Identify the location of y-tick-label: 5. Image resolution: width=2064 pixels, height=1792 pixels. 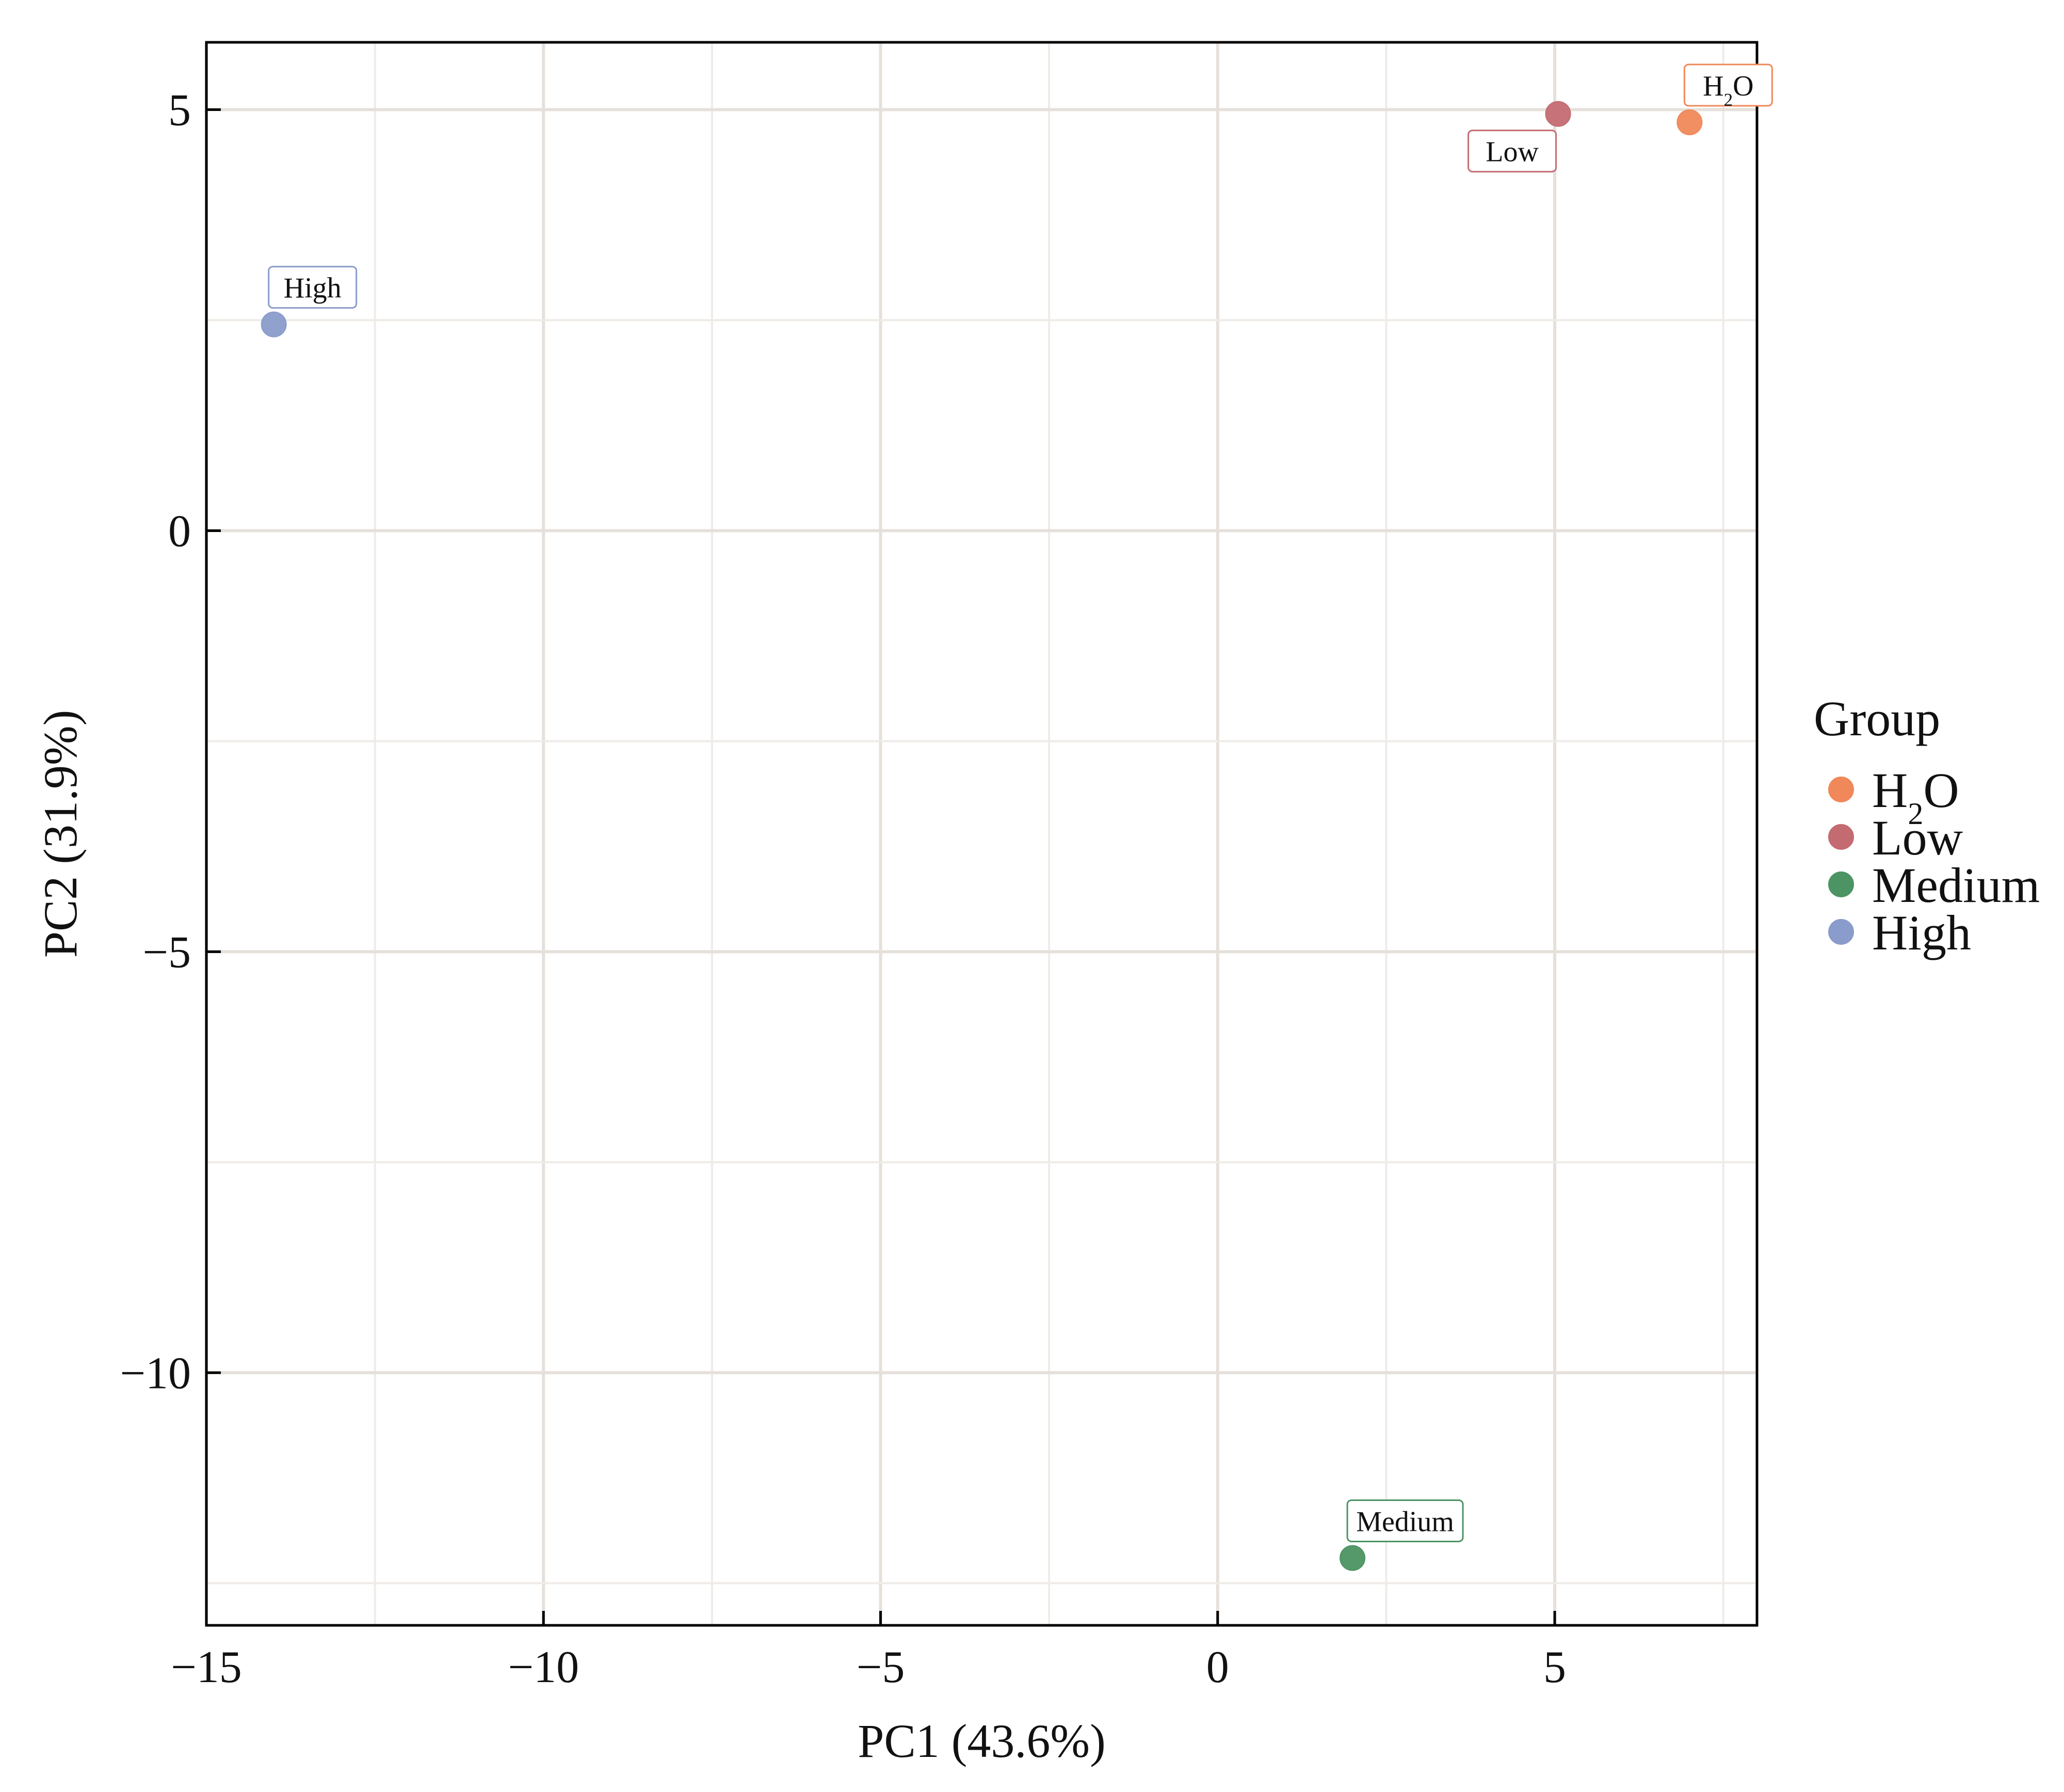
(179, 111).